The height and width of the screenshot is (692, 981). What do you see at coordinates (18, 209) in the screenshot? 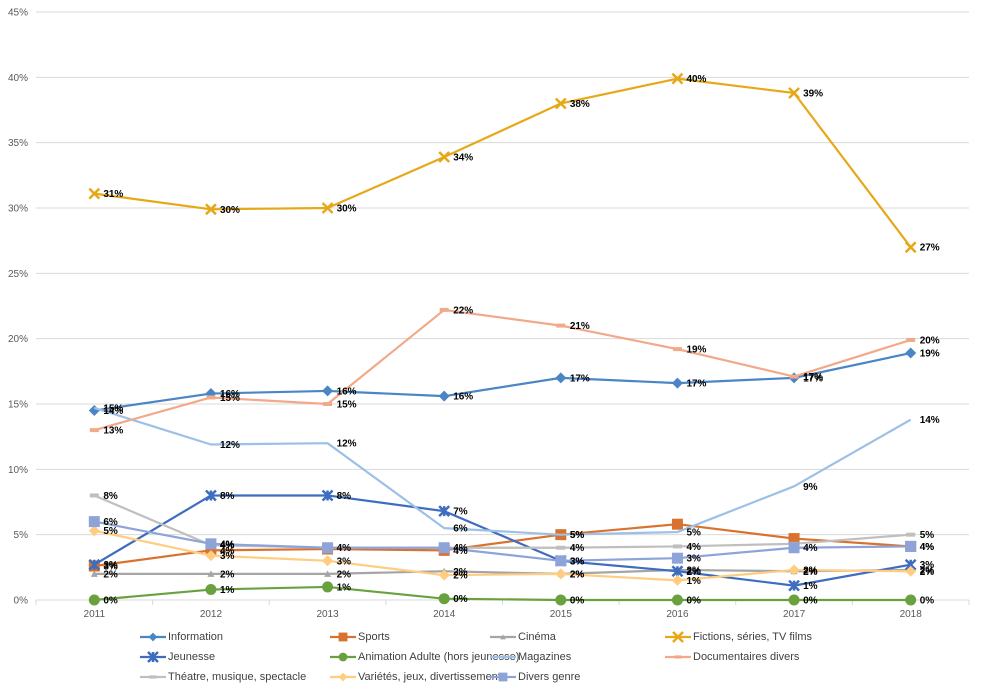
I see `y-tick-label: 30%` at bounding box center [18, 209].